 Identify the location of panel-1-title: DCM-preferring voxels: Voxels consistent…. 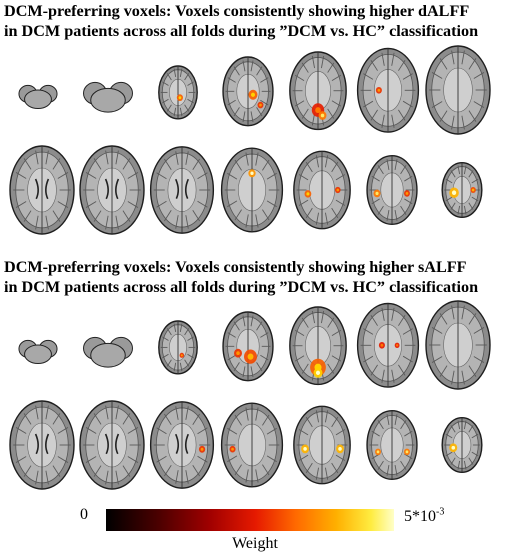
(256, 21).